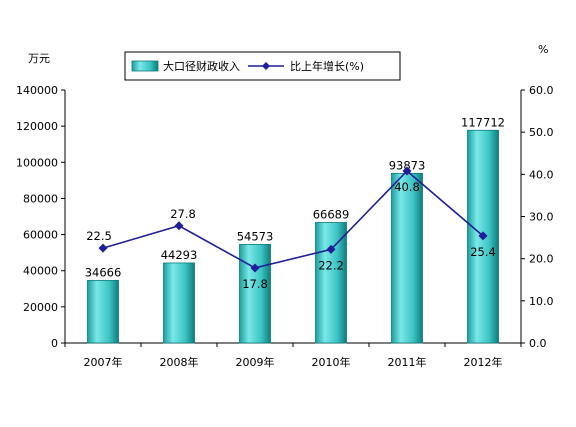  I want to click on right-tick-label: 10.0, so click(541, 301).